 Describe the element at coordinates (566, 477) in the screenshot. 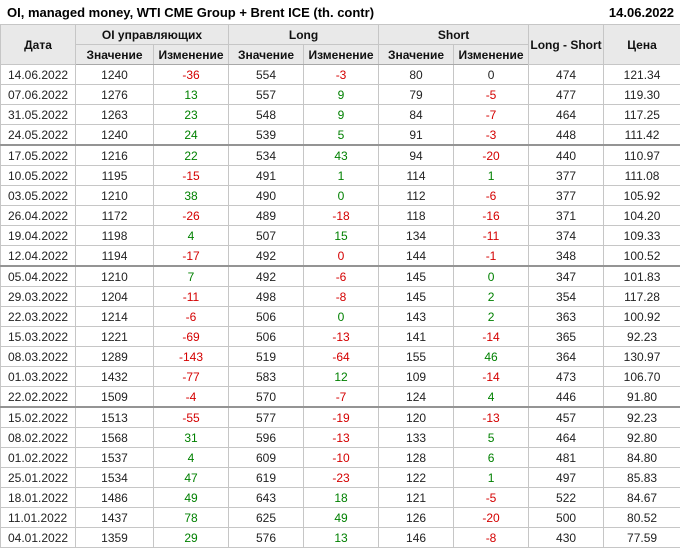

I see `cell-long-short: 497` at that location.